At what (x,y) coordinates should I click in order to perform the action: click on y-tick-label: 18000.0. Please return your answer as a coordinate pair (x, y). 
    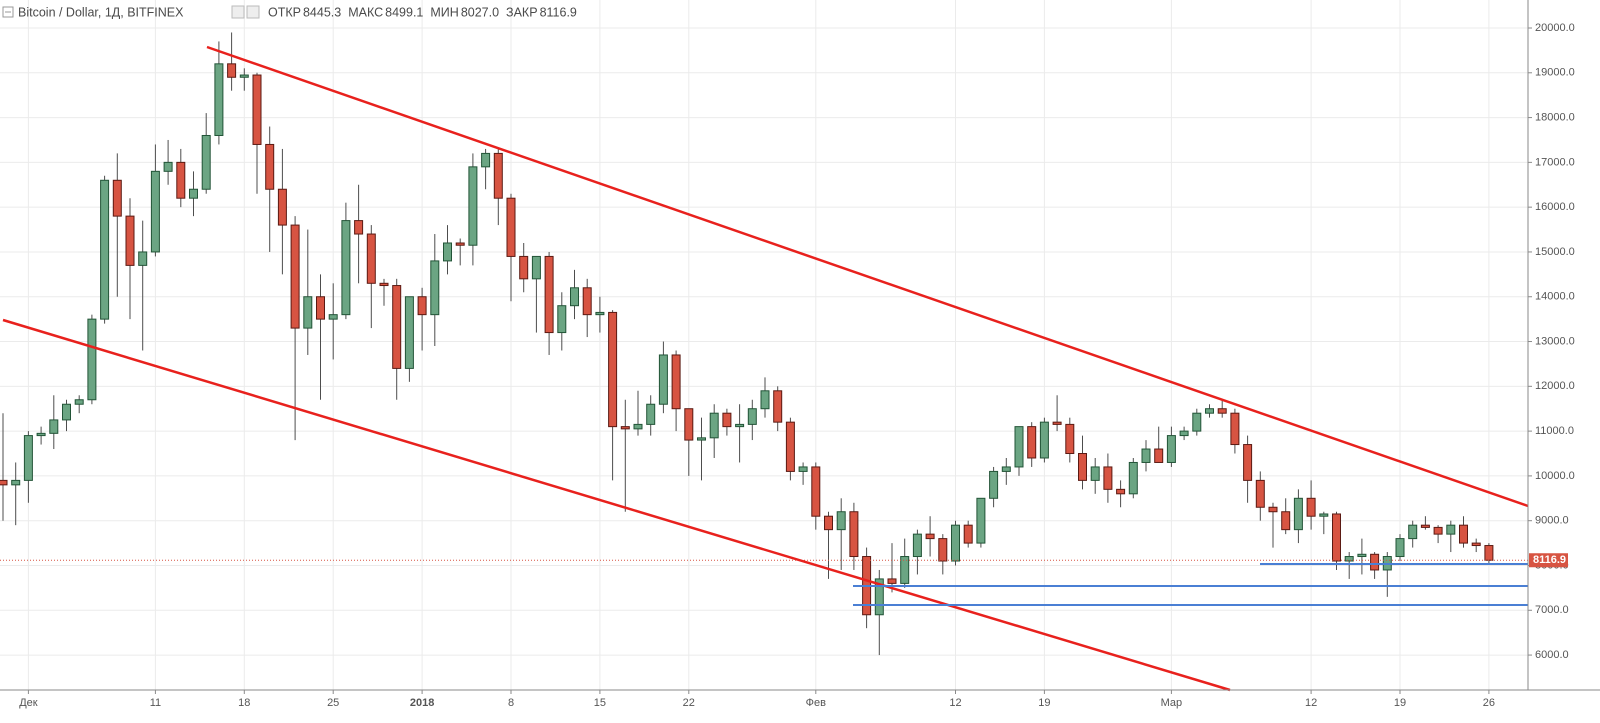
    Looking at the image, I should click on (1555, 117).